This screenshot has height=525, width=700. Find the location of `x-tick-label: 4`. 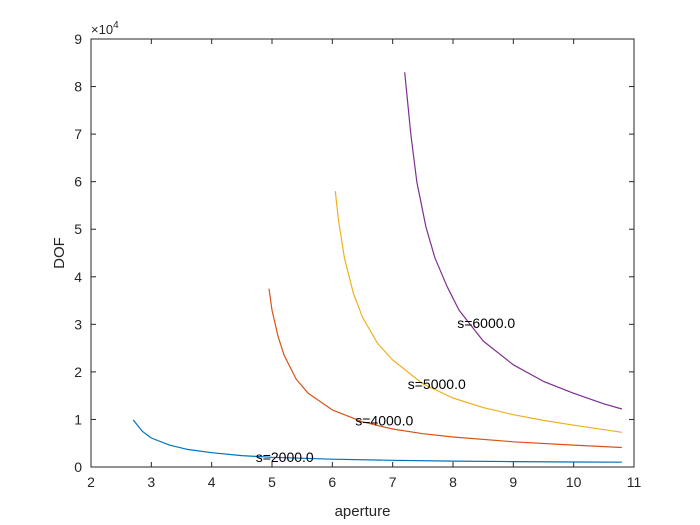

x-tick-label: 4 is located at coordinates (212, 482).